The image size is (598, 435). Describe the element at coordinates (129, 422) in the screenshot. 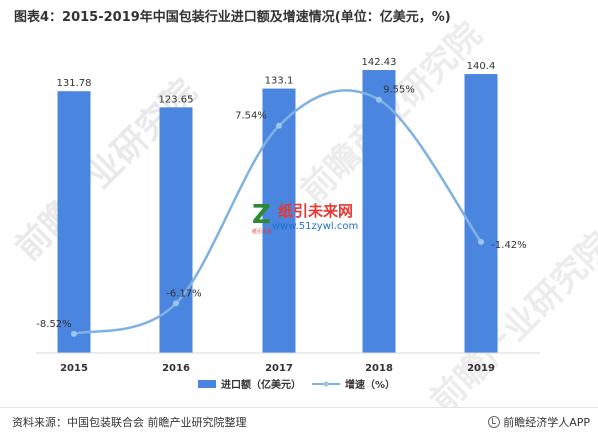

I see `source-note: 资料来源：中国包装联合会 前瞻产业研究院整理` at that location.